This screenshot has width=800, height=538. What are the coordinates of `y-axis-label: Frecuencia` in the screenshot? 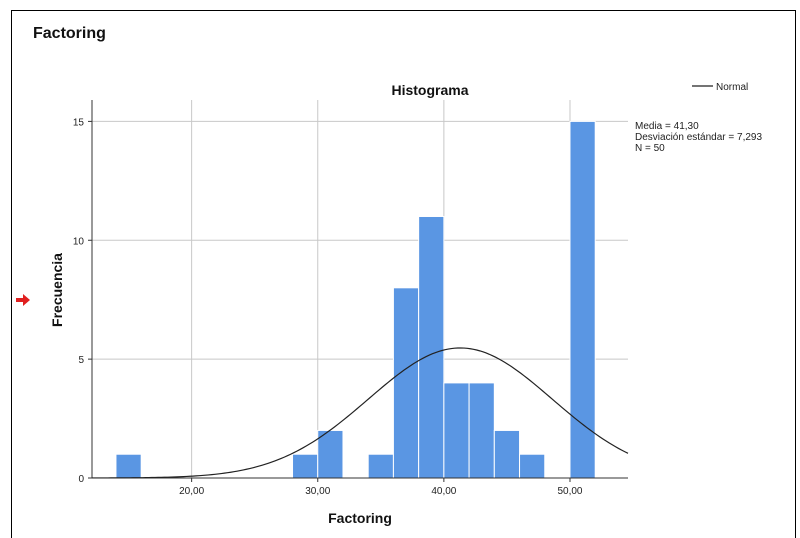 It's located at (57, 290).